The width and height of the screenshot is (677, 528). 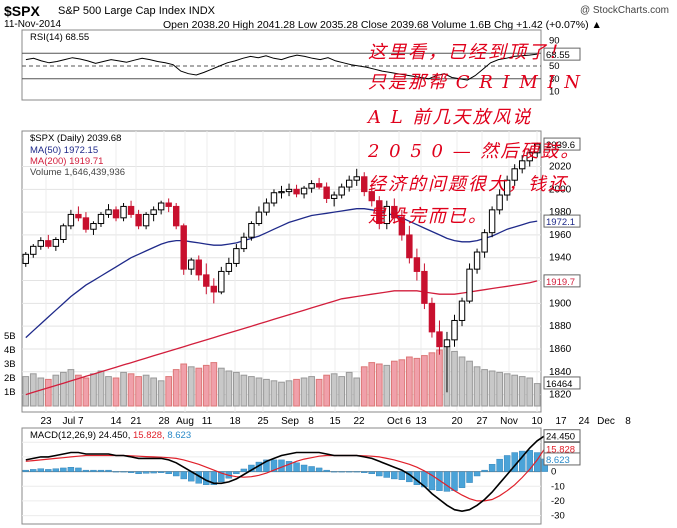 I want to click on macd-legend: MACD(12,26,9) 24.450, 15.828, 8.623, so click(x=110, y=435).